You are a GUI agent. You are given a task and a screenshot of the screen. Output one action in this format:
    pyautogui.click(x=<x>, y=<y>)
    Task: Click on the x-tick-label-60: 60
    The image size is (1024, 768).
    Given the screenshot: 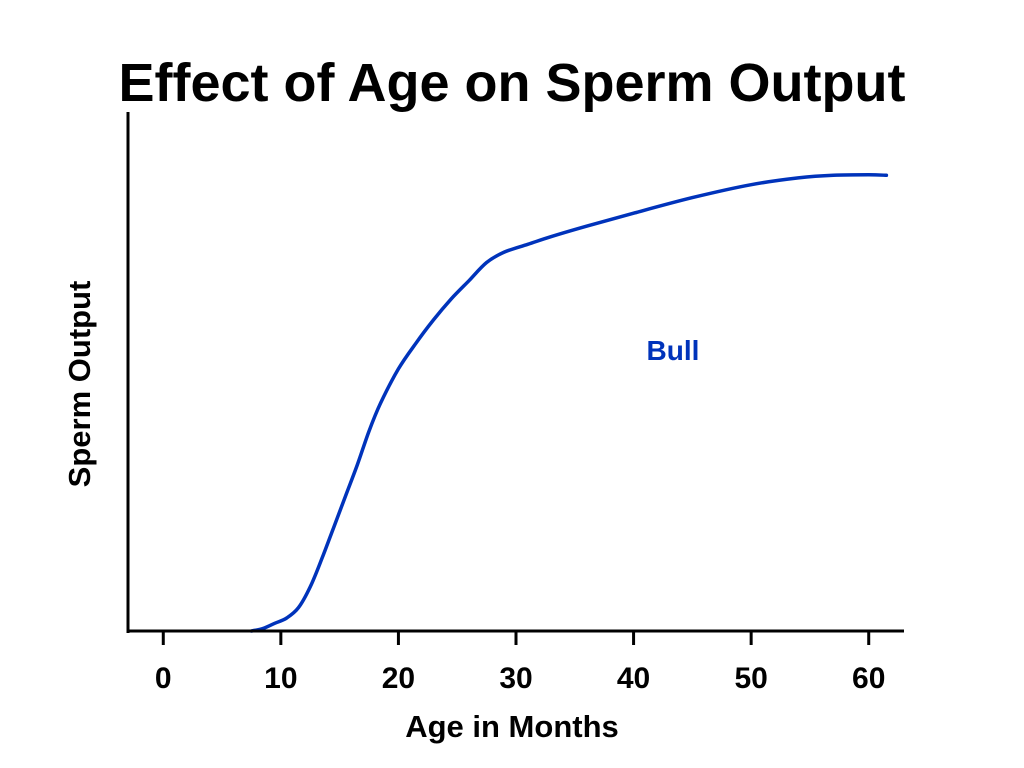 What is the action you would take?
    pyautogui.click(x=868, y=678)
    